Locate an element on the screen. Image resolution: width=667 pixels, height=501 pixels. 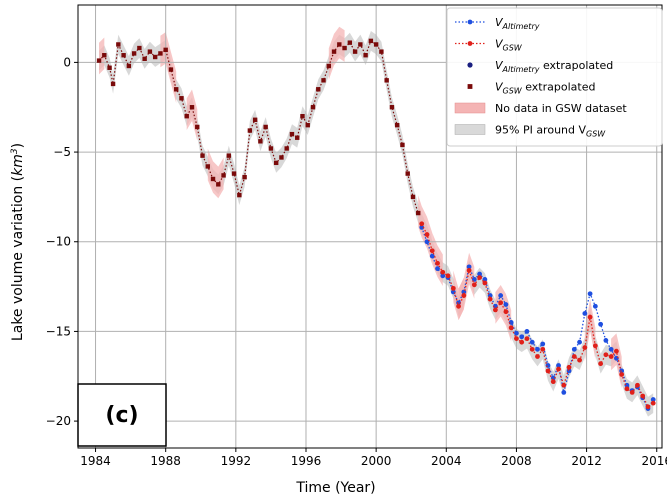
legend-label: No data in GSW dataset is located at coordinates (561, 108).